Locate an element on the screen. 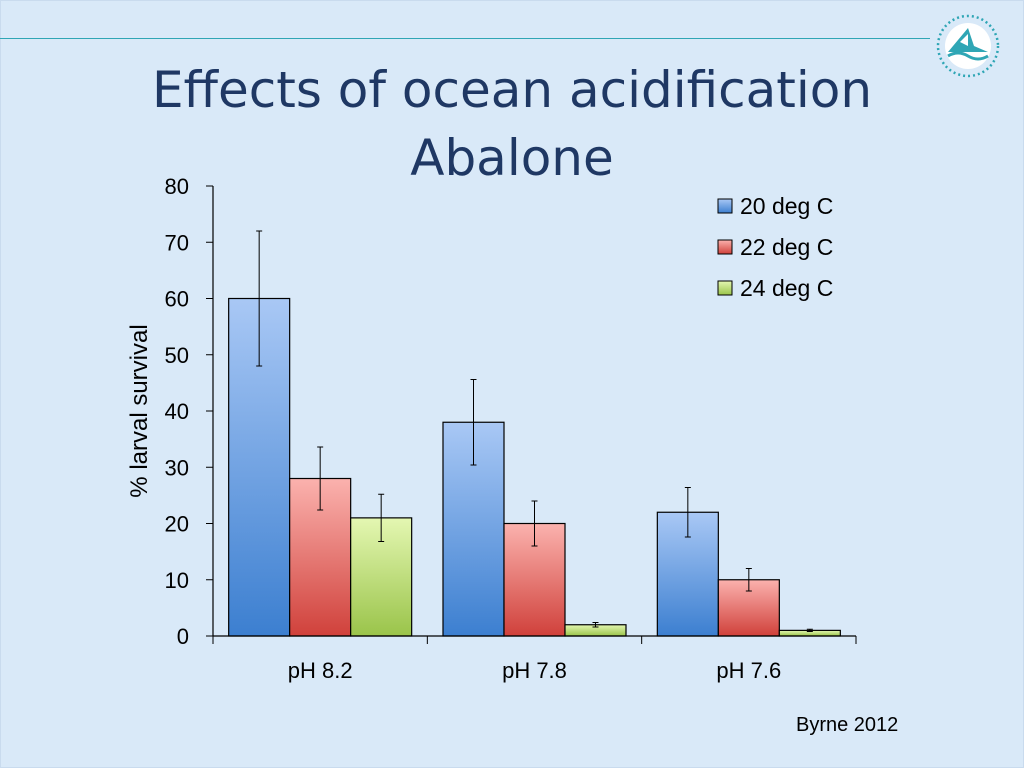 This screenshot has width=1024, height=768. y-tick-label-70: 70 is located at coordinates (177, 242).